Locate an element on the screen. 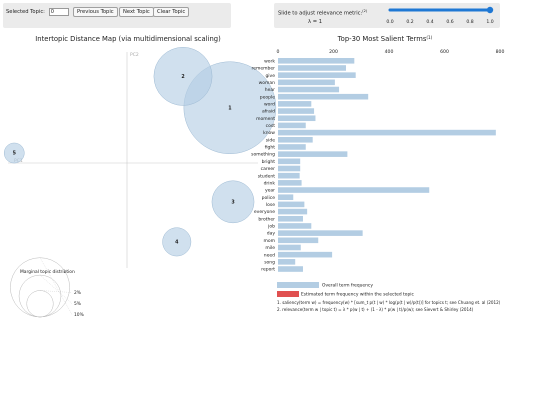 The width and height of the screenshot is (540, 405). term-label: mile is located at coordinates (270, 248).